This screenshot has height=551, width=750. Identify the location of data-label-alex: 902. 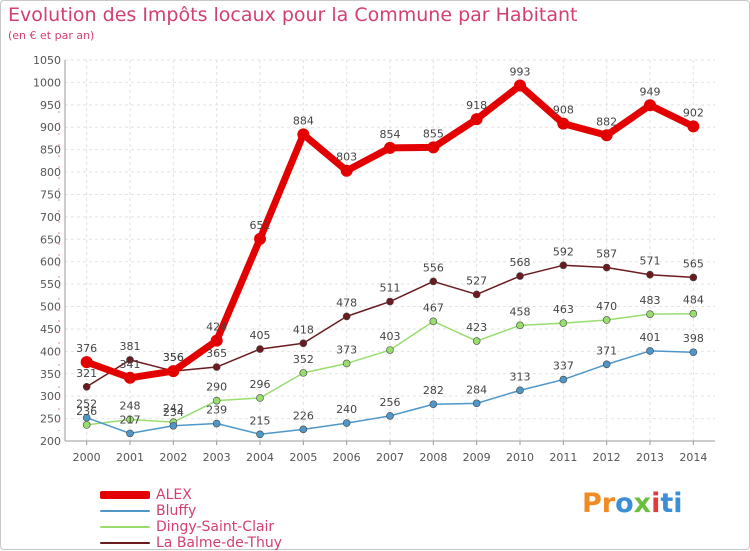
(693, 112).